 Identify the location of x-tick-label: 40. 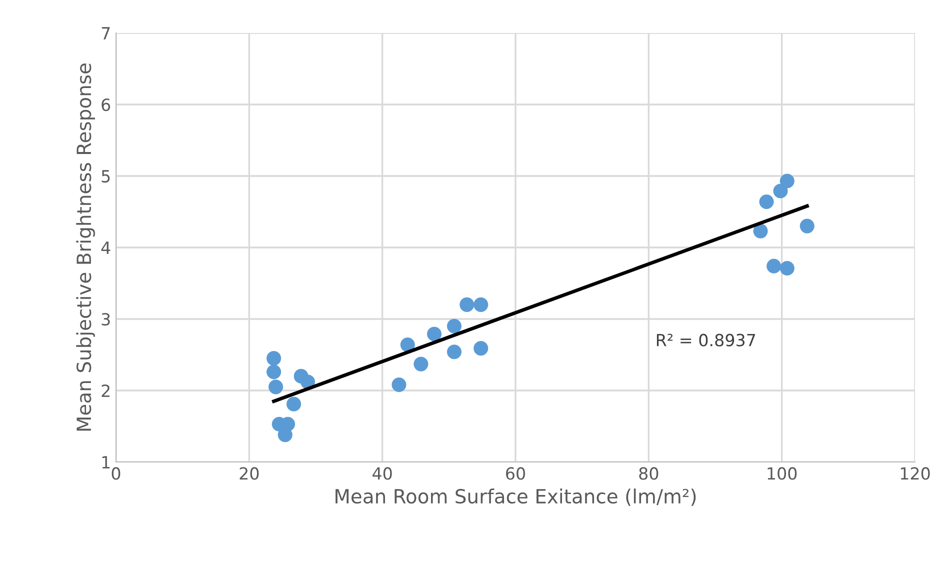
(382, 473).